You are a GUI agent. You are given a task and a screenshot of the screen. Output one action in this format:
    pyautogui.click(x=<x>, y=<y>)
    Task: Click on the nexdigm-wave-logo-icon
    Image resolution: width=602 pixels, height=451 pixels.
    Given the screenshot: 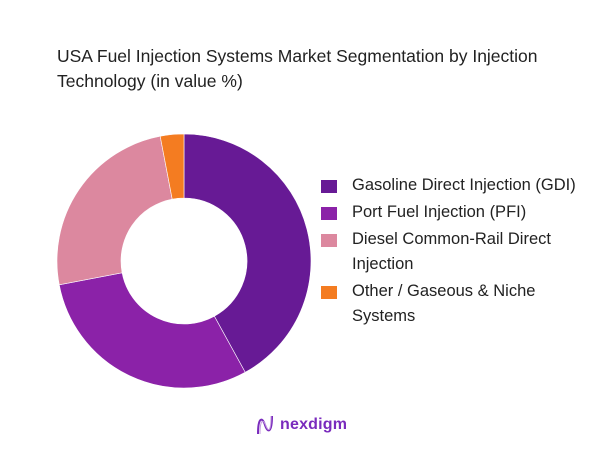 What is the action you would take?
    pyautogui.click(x=265, y=425)
    